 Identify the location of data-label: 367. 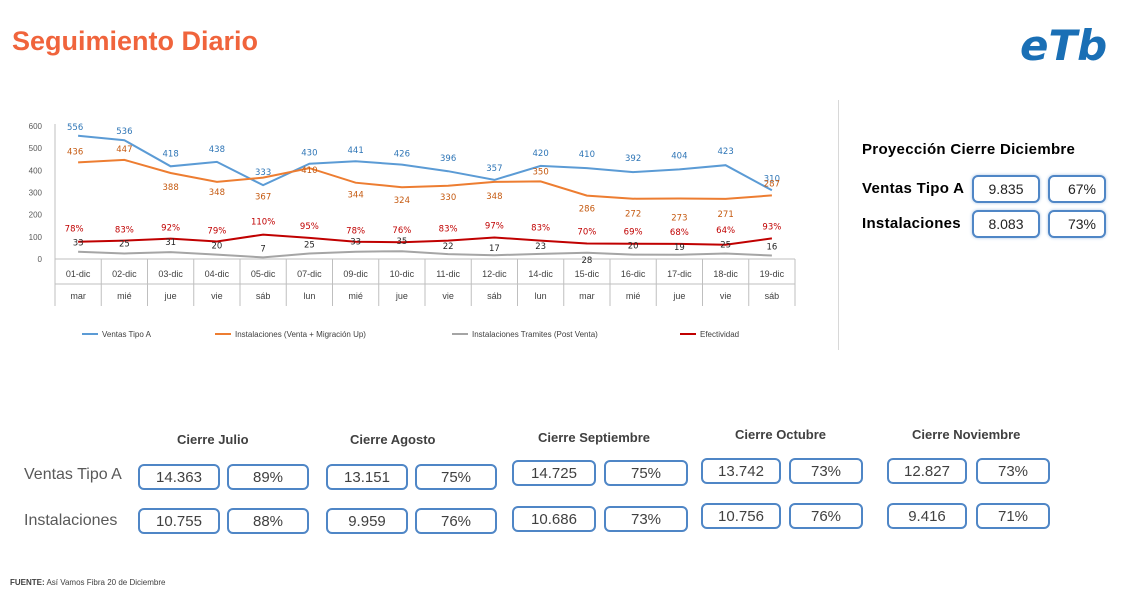
(263, 198).